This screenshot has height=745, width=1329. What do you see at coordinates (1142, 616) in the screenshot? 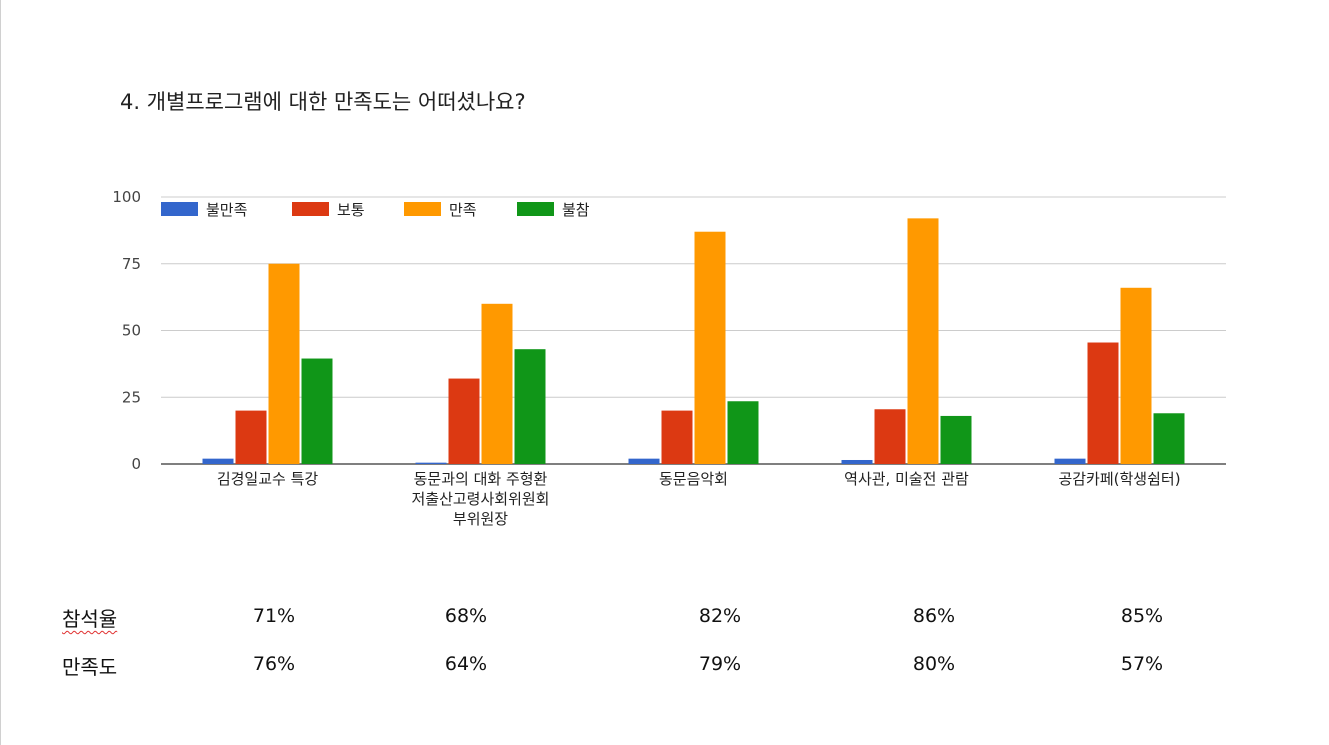
I see `attendance-value: 85%` at bounding box center [1142, 616].